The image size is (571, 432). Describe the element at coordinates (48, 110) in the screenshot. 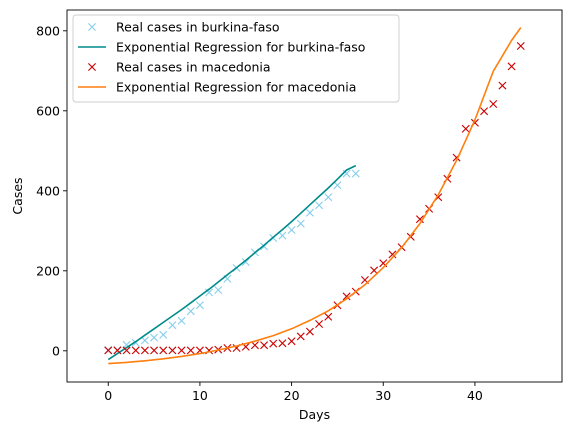

I see `y-tick-label: 600` at that location.